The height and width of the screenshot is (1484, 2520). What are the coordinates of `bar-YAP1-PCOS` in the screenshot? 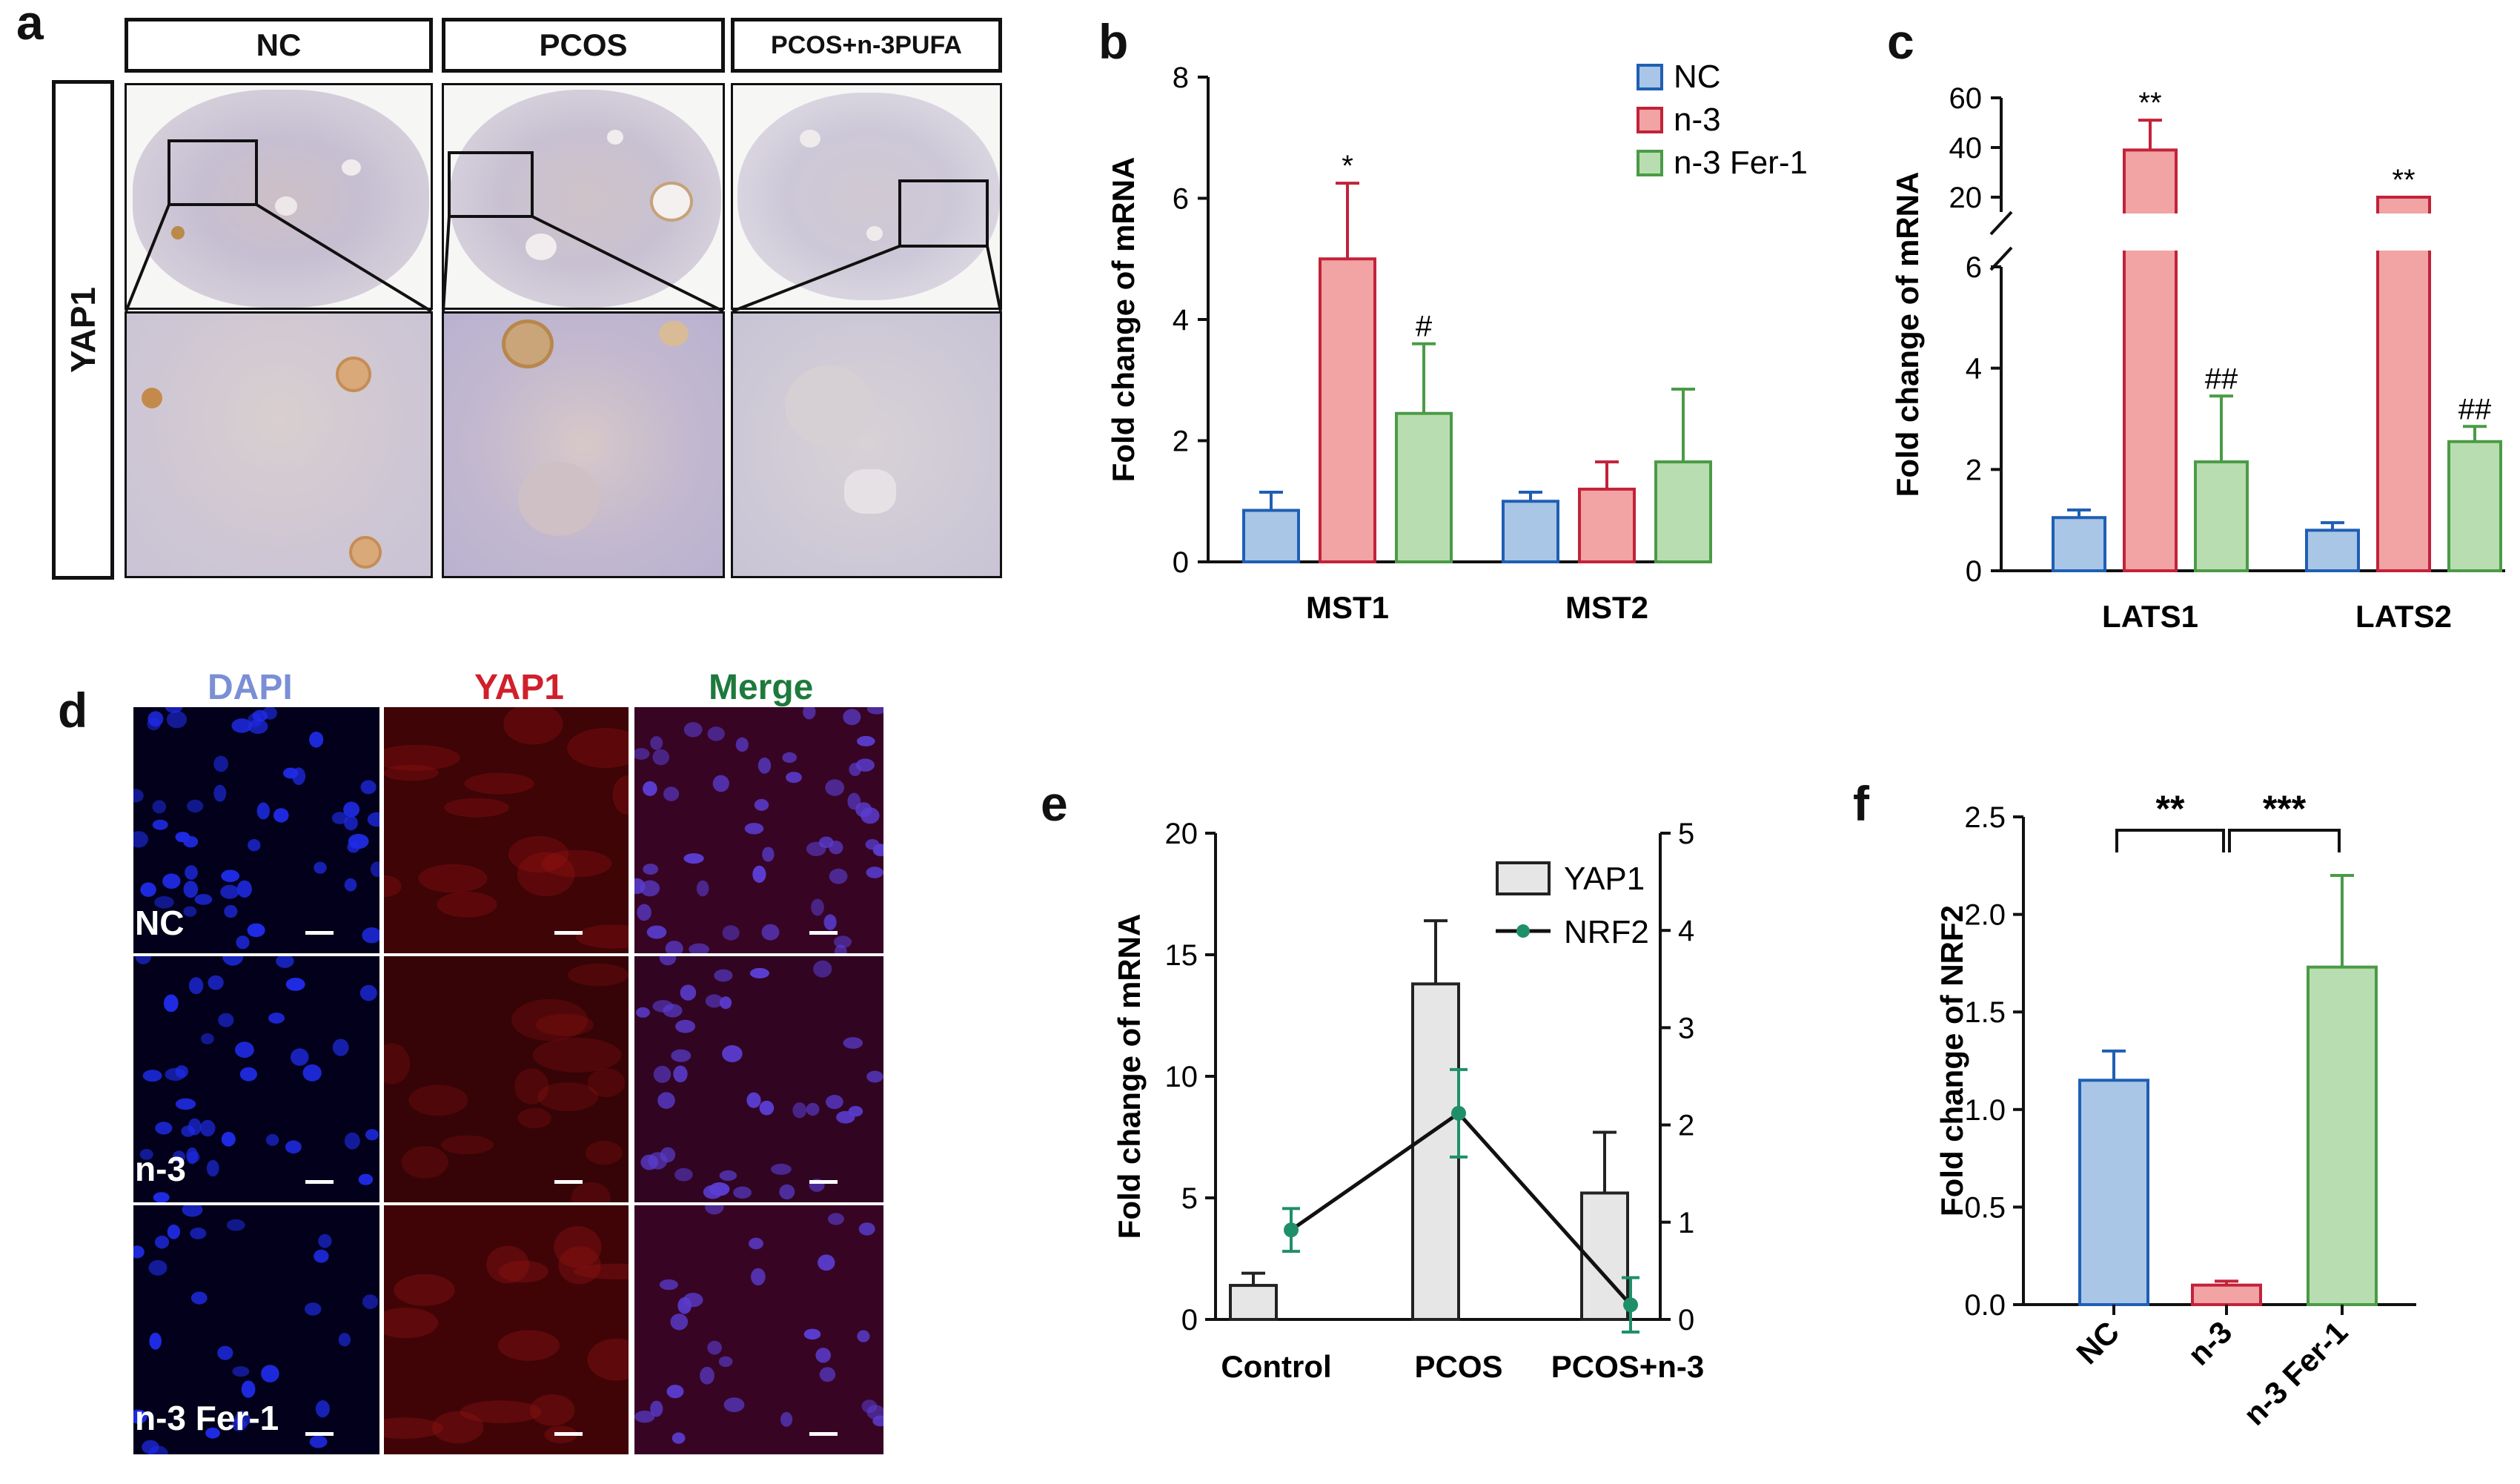 It's located at (1436, 1152).